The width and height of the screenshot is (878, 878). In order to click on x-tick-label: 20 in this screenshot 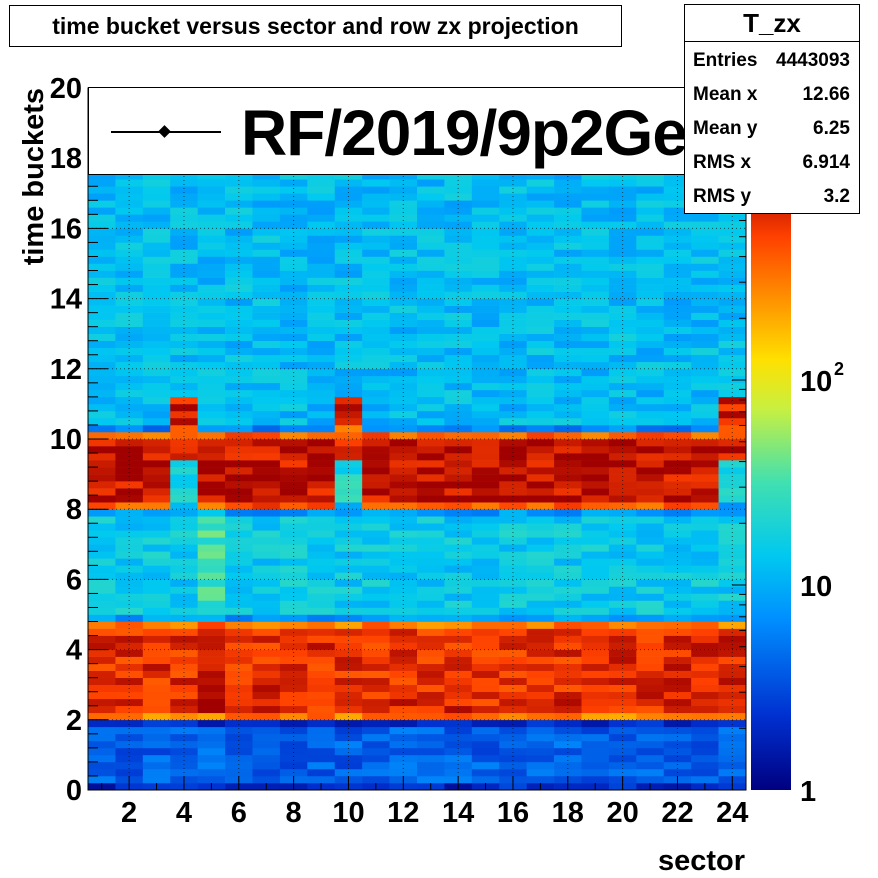, I will do `click(622, 813)`.